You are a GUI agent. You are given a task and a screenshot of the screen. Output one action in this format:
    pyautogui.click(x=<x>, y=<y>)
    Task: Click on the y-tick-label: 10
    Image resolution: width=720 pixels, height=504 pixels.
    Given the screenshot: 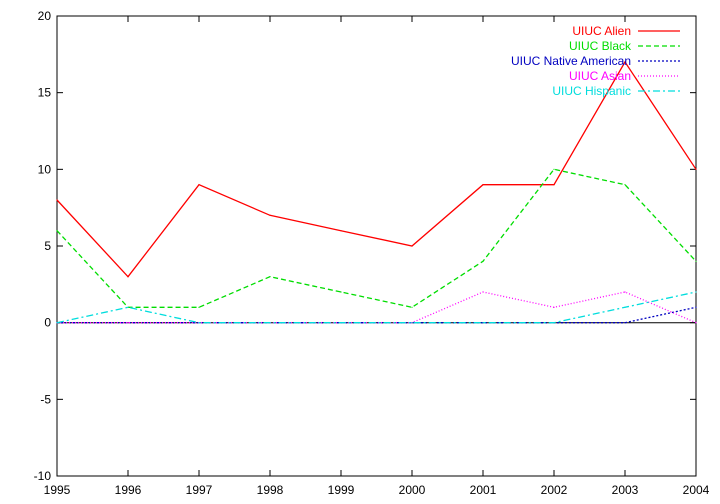 What is the action you would take?
    pyautogui.click(x=45, y=169)
    